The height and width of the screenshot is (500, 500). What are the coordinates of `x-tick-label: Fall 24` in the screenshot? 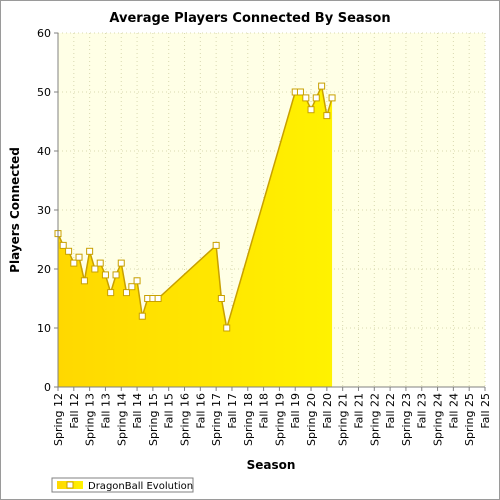 It's located at (453, 411).